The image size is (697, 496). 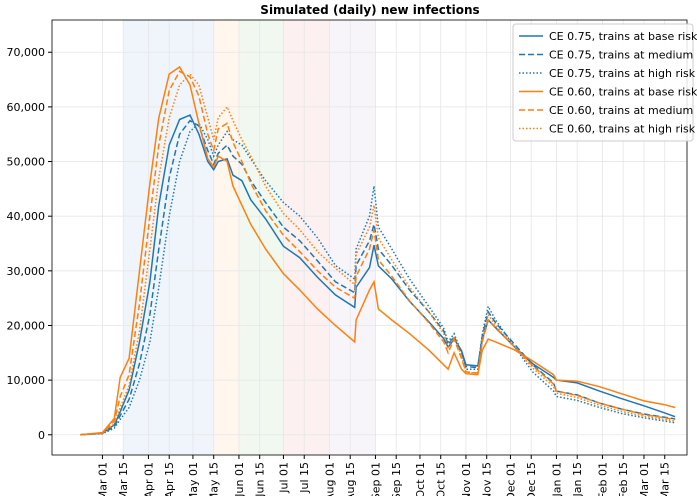 What do you see at coordinates (510, 479) in the screenshot?
I see `x-tick-label: Dec 01` at bounding box center [510, 479].